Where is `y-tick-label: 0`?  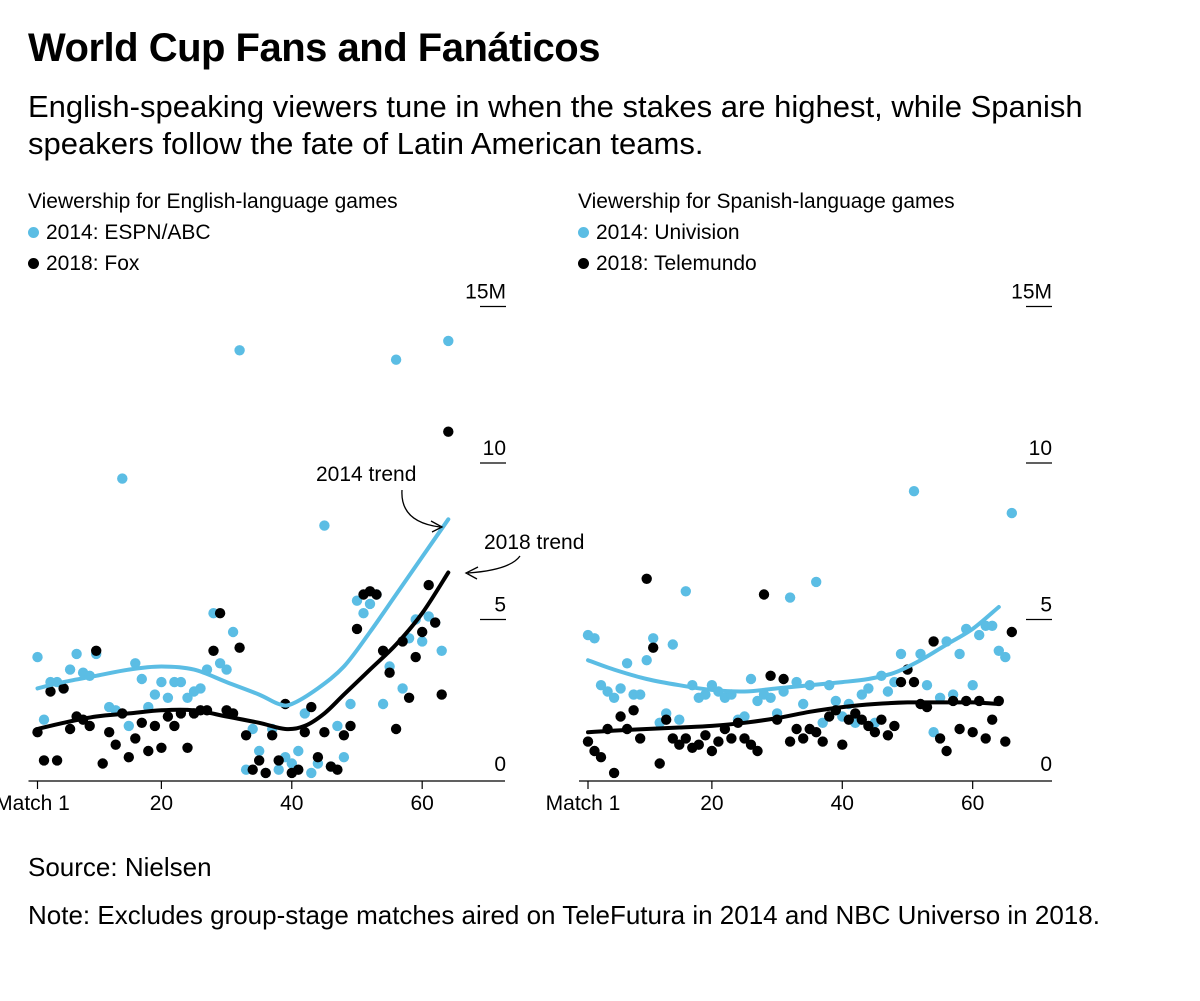 y-tick-label: 0 is located at coordinates (500, 764).